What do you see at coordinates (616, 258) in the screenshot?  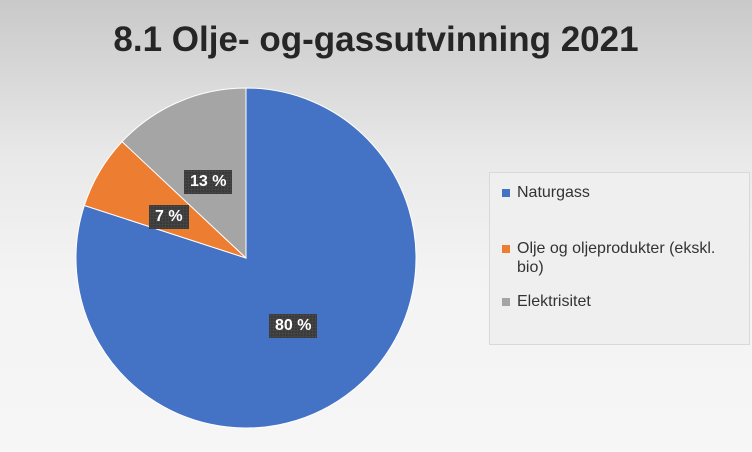 I see `legend-label-1: Olje og oljeprodukter (ekskl. bio)` at bounding box center [616, 258].